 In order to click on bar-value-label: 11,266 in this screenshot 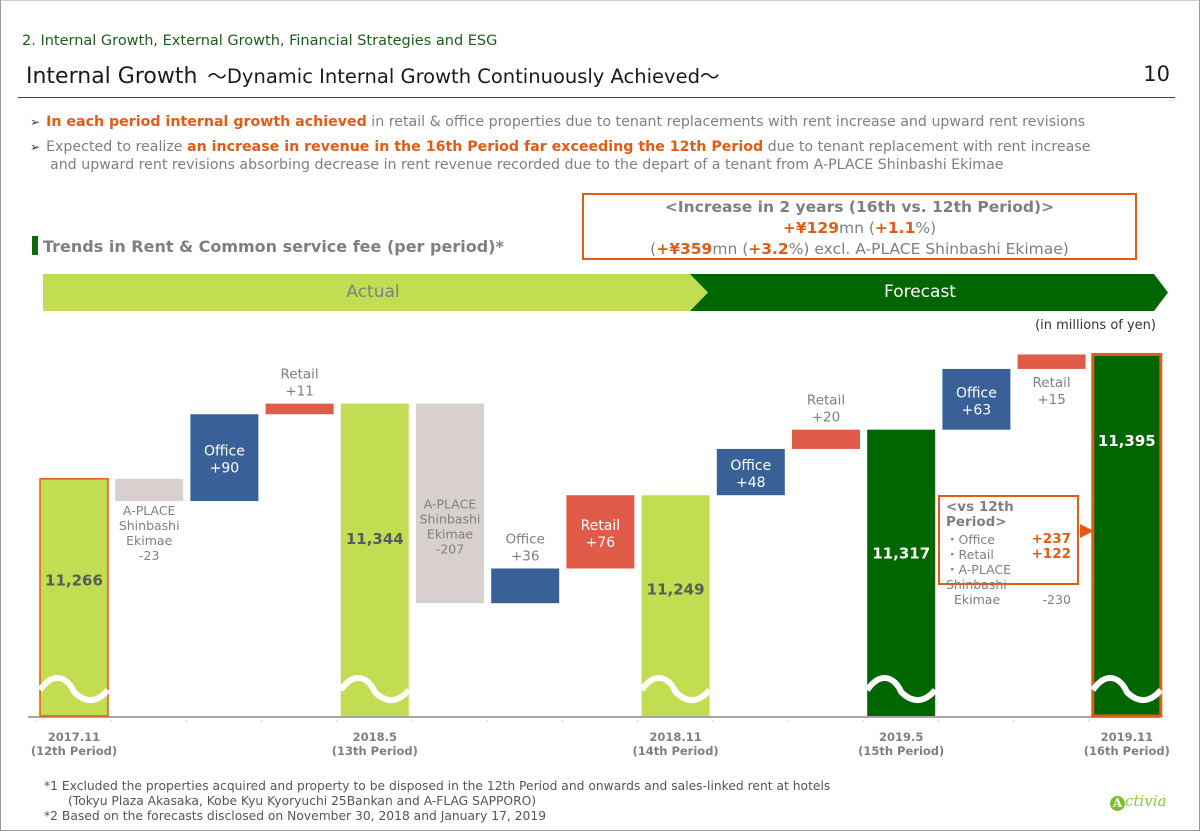, I will do `click(74, 581)`.